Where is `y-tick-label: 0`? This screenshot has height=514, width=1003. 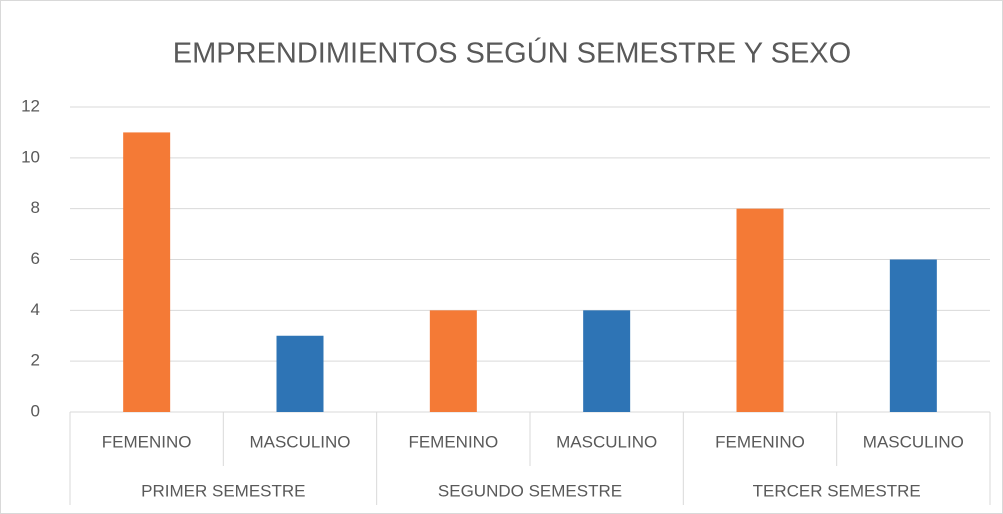
y-tick-label: 0 is located at coordinates (35, 410).